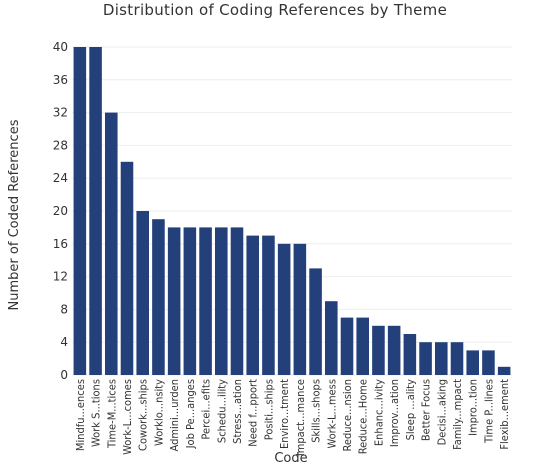  Describe the element at coordinates (127, 417) in the screenshot. I see `x-tick-label: Work-L...comes` at that location.